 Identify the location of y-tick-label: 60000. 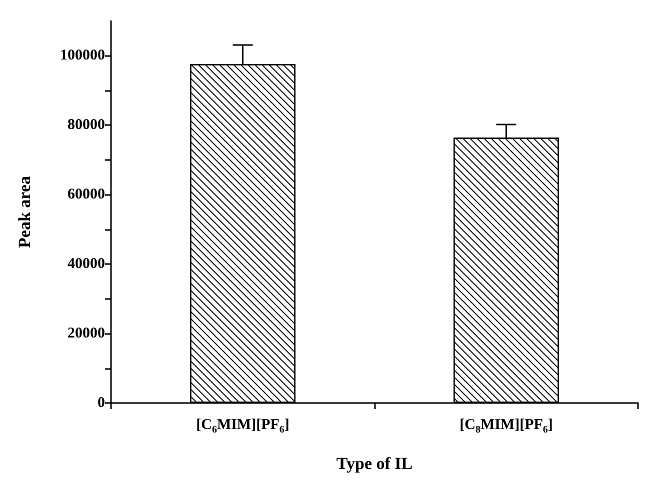
(86, 194).